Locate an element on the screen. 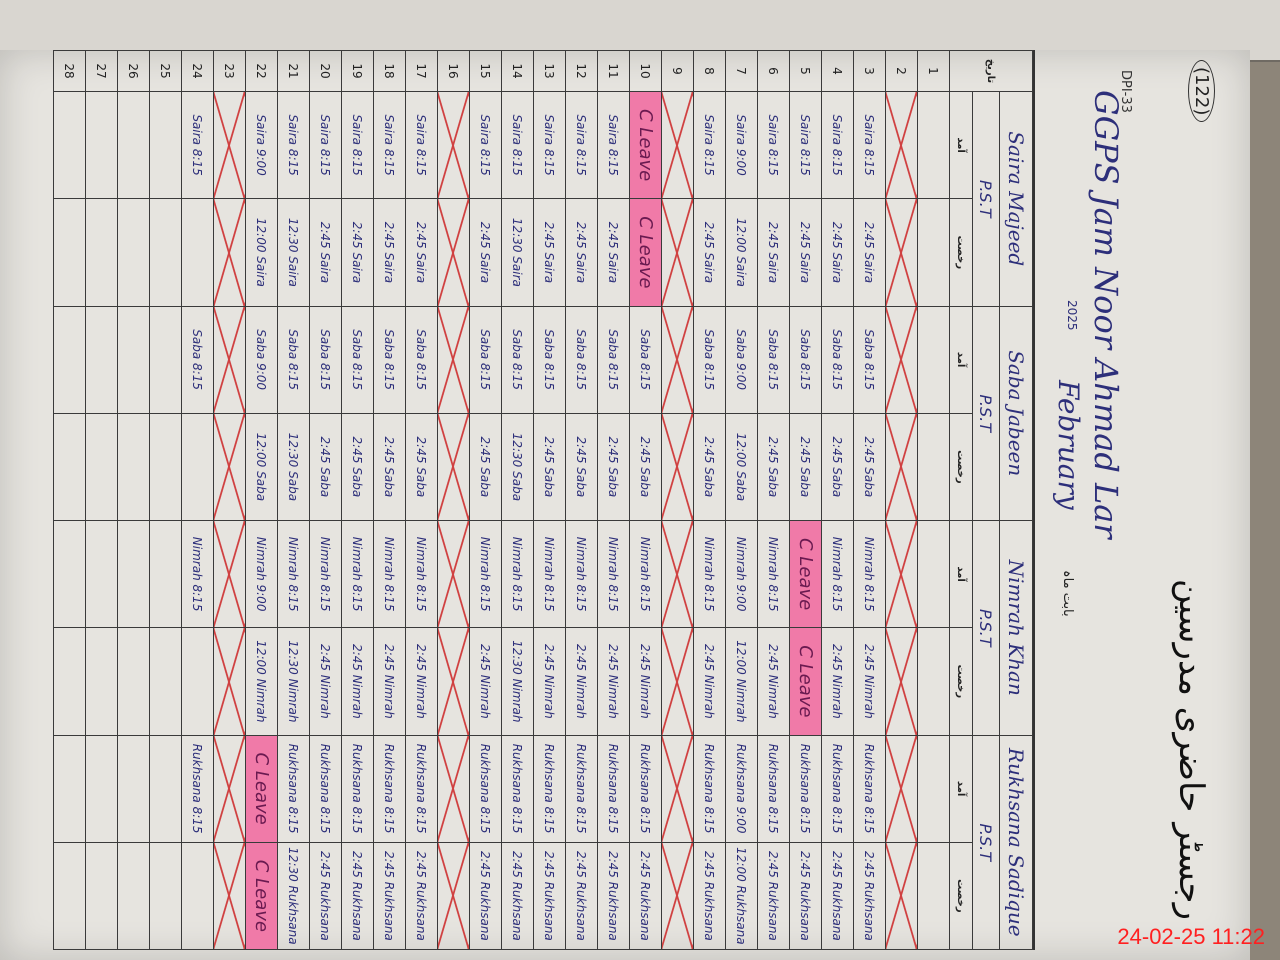  register-title: رجسٹر حاضری مدرسین is located at coordinates (1191, 749).